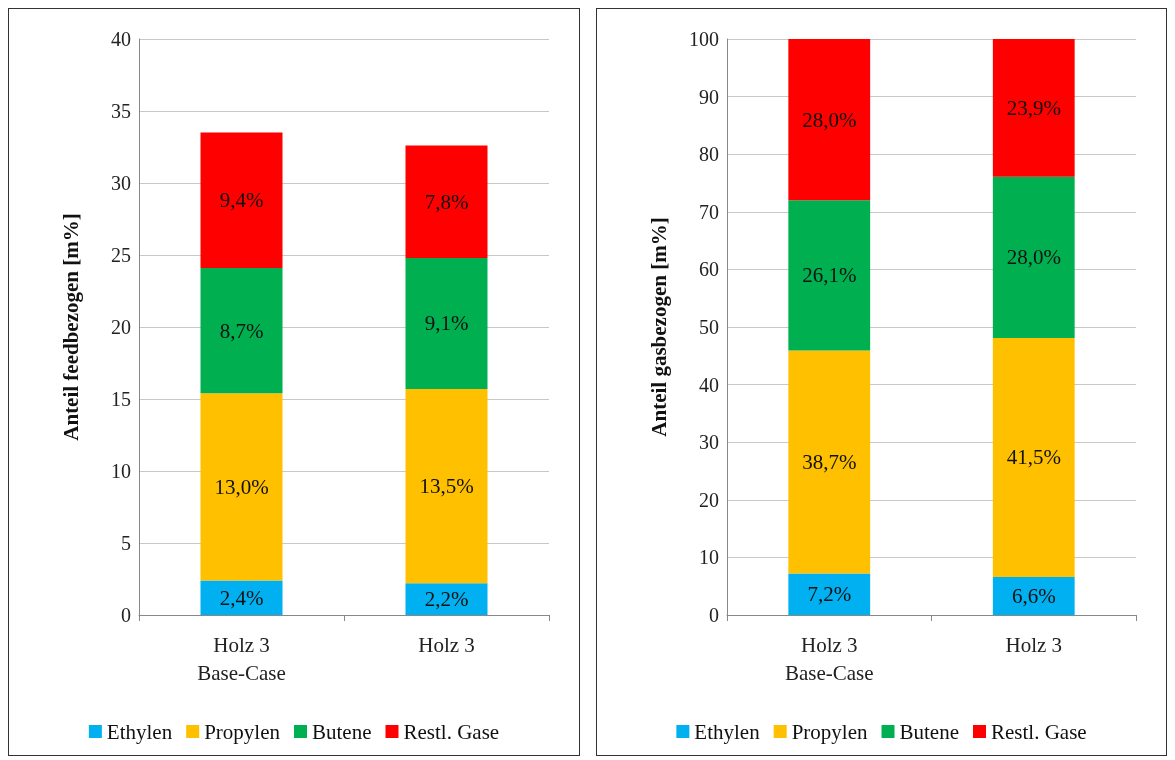 The width and height of the screenshot is (1175, 760). Describe the element at coordinates (709, 96) in the screenshot. I see `y-tick-label: 90` at that location.